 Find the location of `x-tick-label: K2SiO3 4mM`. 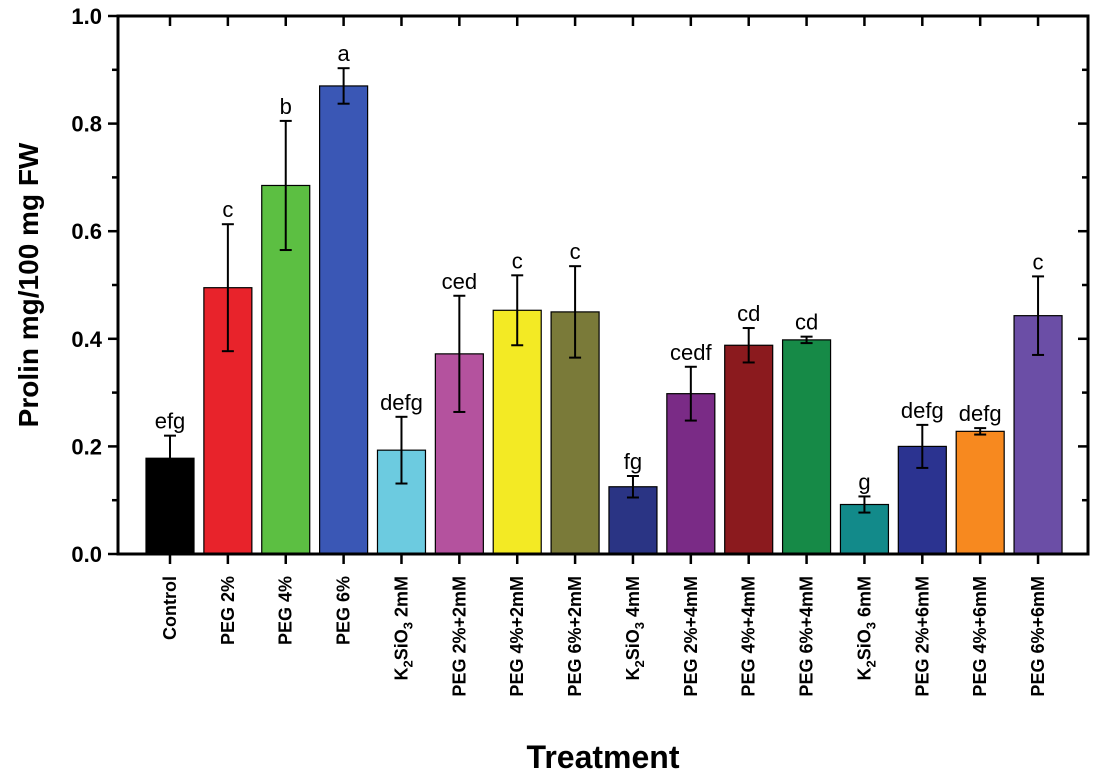

x-tick-label: K2SiO3 4mM is located at coordinates (635, 628).